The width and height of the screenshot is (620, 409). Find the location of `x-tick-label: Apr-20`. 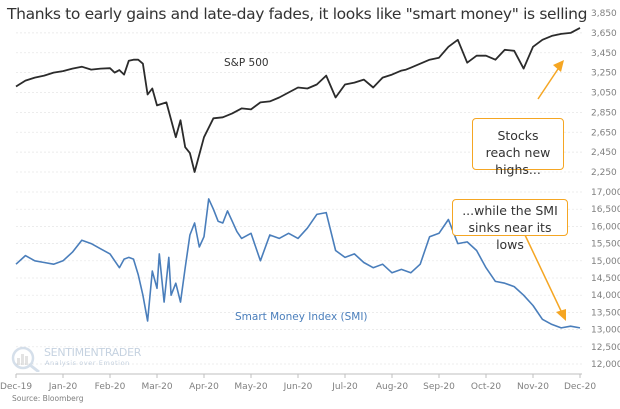

x-tick-label: Apr-20 is located at coordinates (204, 387).